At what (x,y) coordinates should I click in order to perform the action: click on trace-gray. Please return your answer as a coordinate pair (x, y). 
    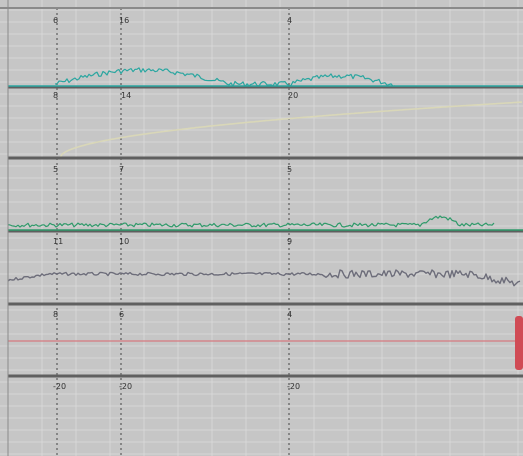
    Looking at the image, I should click on (264, 278).